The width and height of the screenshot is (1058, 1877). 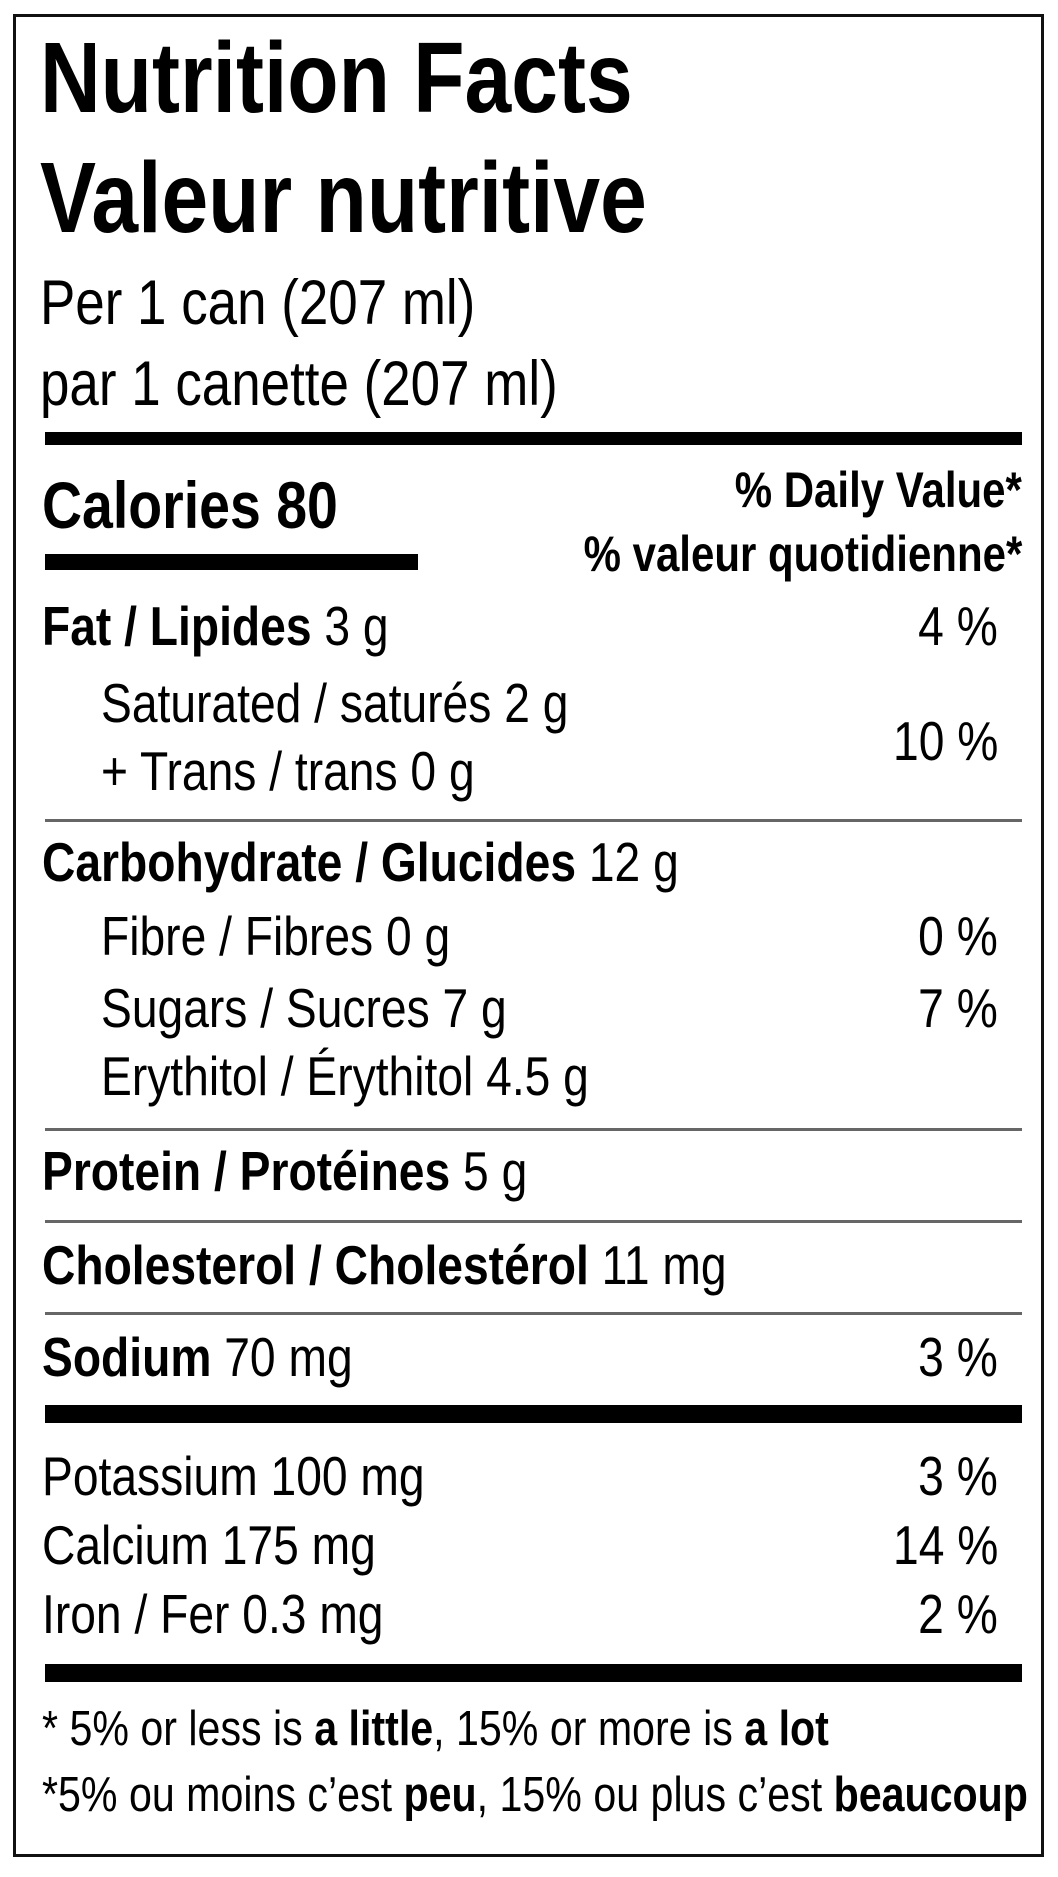 What do you see at coordinates (345, 1076) in the screenshot?
I see `erythritol-row: Erythitol / Érythitol 4.5 g` at bounding box center [345, 1076].